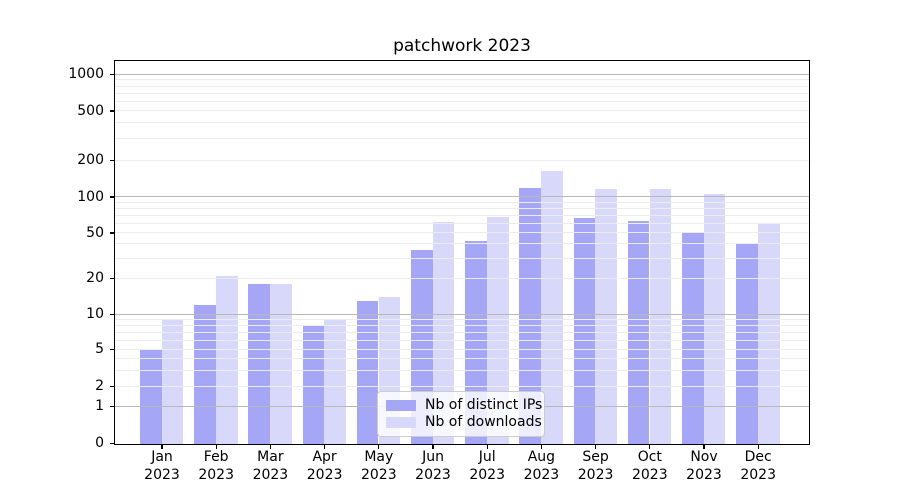 The image size is (900, 500). What do you see at coordinates (95, 314) in the screenshot?
I see `y-tick-label: 10` at bounding box center [95, 314].